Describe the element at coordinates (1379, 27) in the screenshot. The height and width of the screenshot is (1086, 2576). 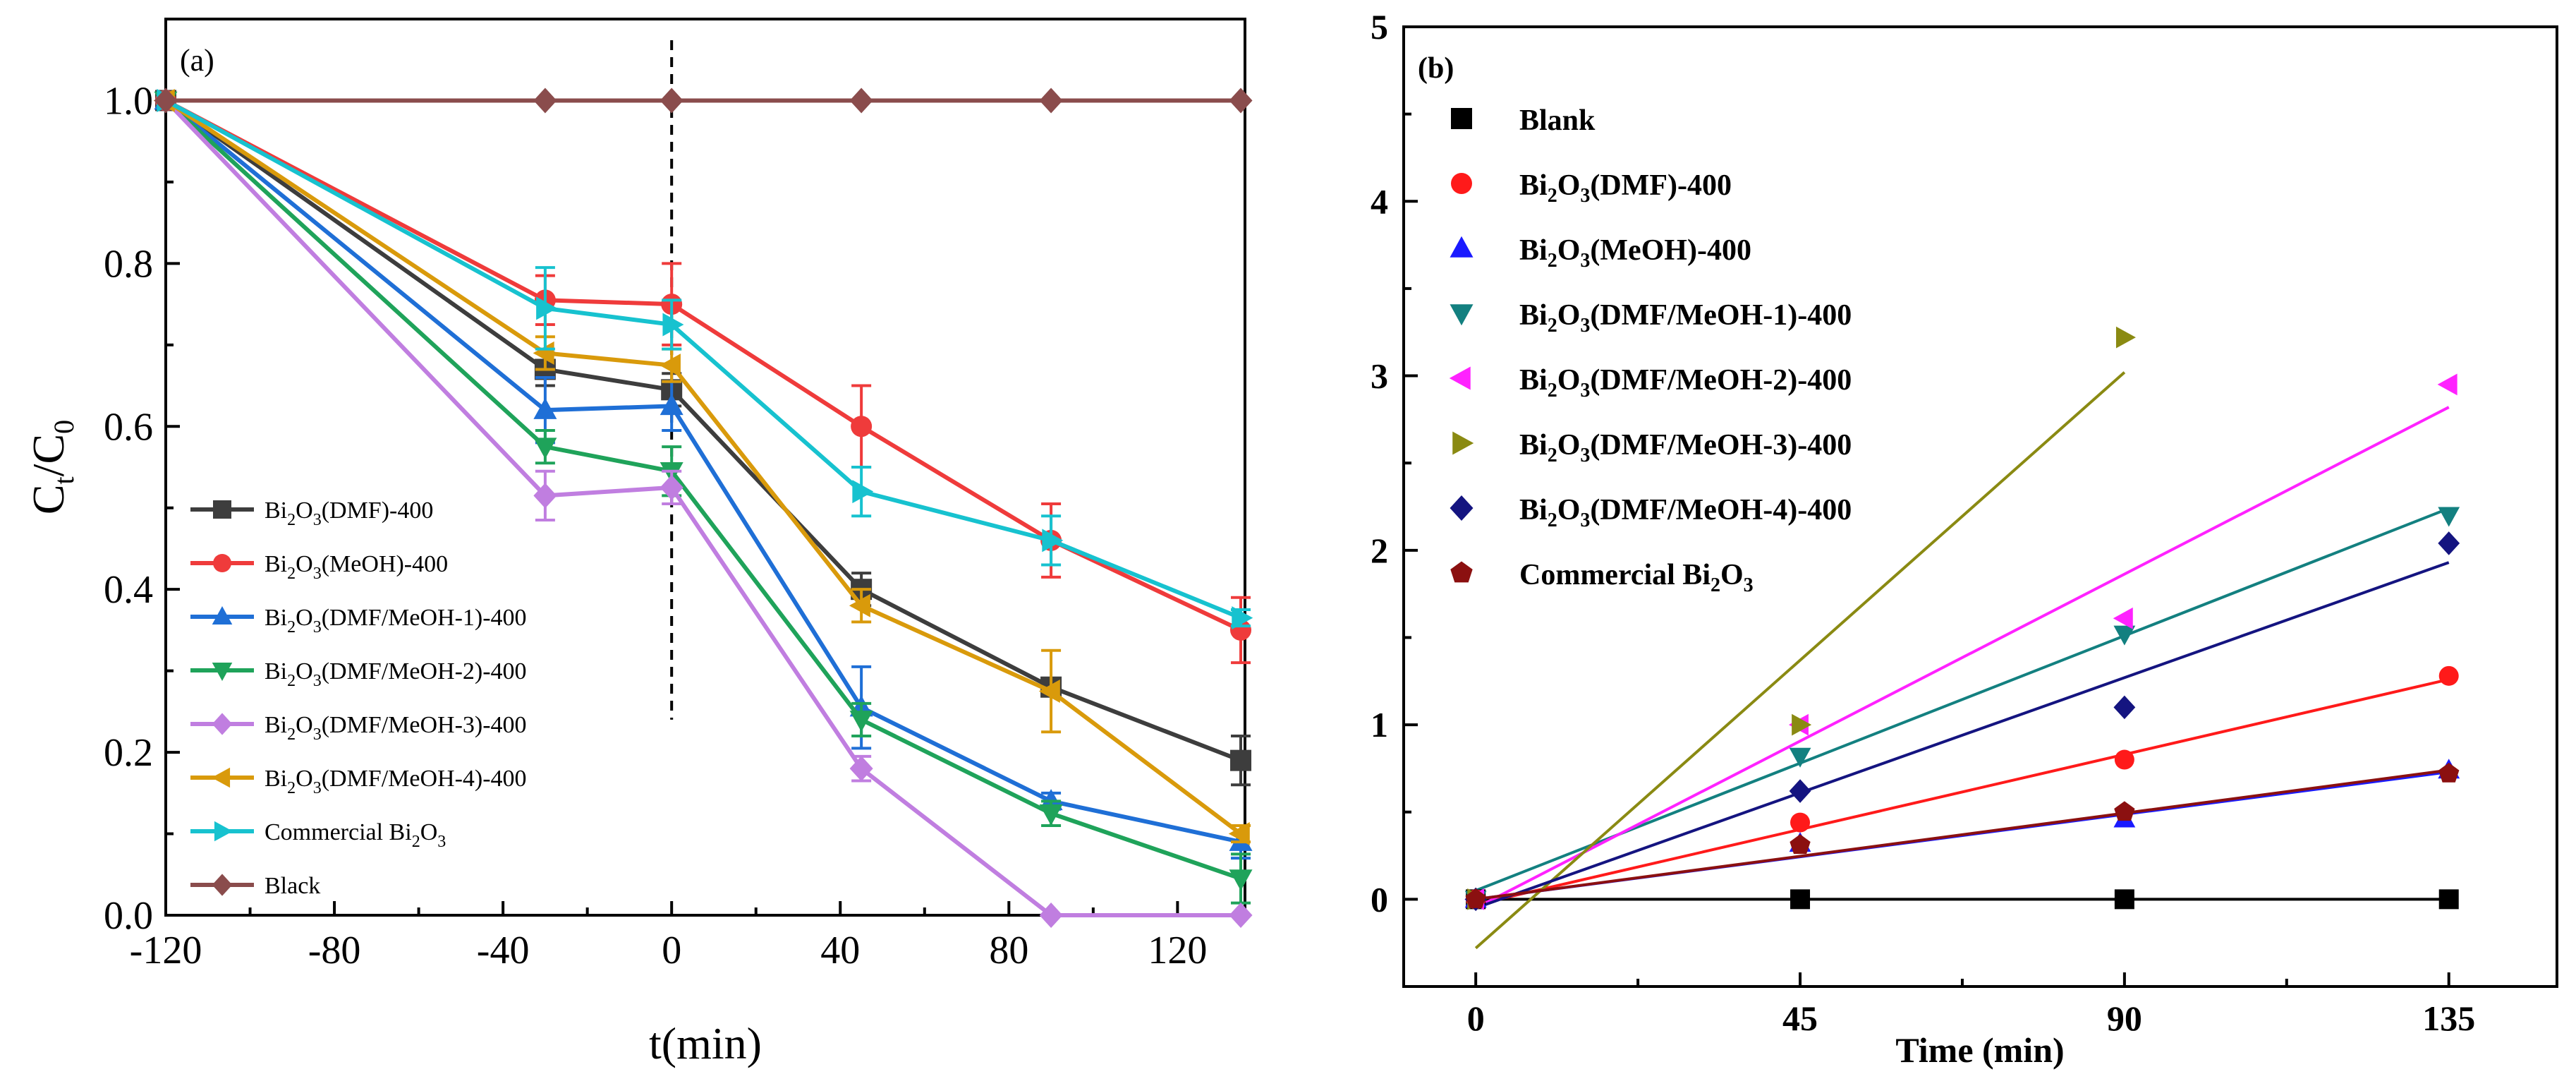
I see `b-ytick-label: 5` at that location.